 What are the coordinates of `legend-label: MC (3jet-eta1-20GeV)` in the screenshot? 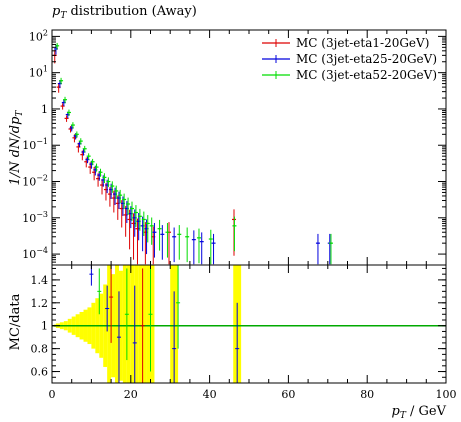 It's located at (362, 43).